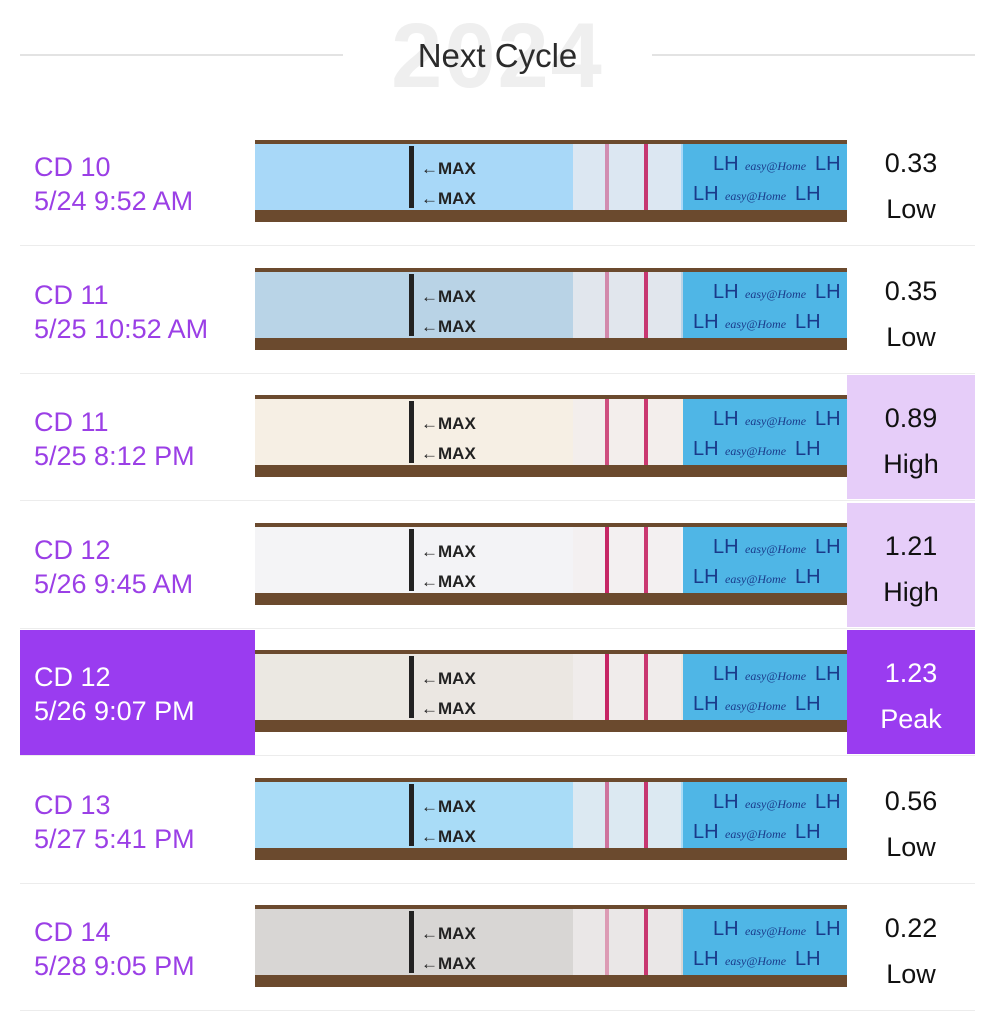  Describe the element at coordinates (72, 804) in the screenshot. I see `cycle-day-label: CD 13` at that location.